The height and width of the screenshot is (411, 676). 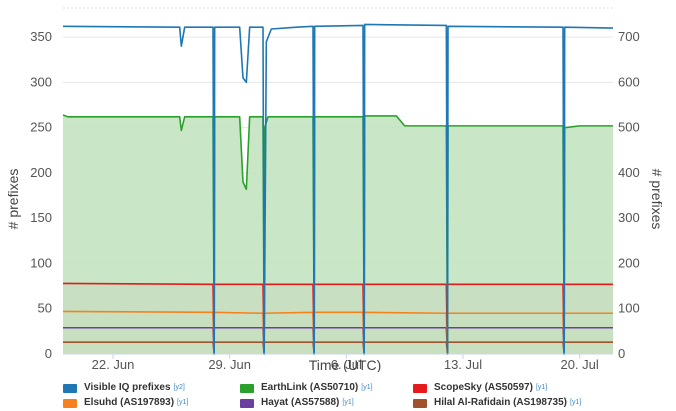 I want to click on y-axis-right-title: # prefixes, so click(x=657, y=199).